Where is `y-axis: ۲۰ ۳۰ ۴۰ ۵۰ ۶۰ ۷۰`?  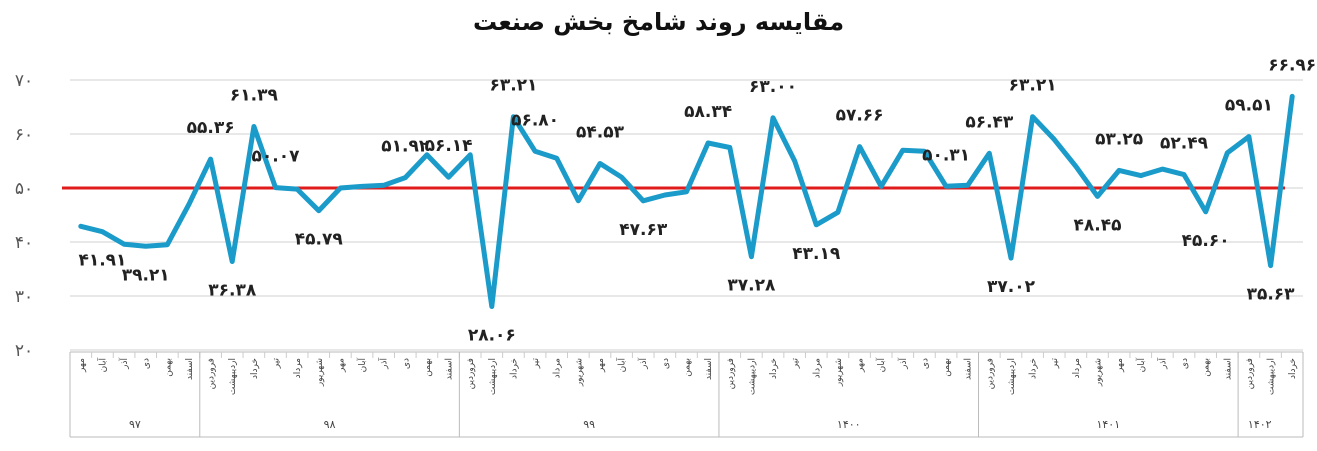 y-axis: ۲۰ ۳۰ ۴۰ ۵۰ ۶۰ ۷۰ is located at coordinates (24, 216).